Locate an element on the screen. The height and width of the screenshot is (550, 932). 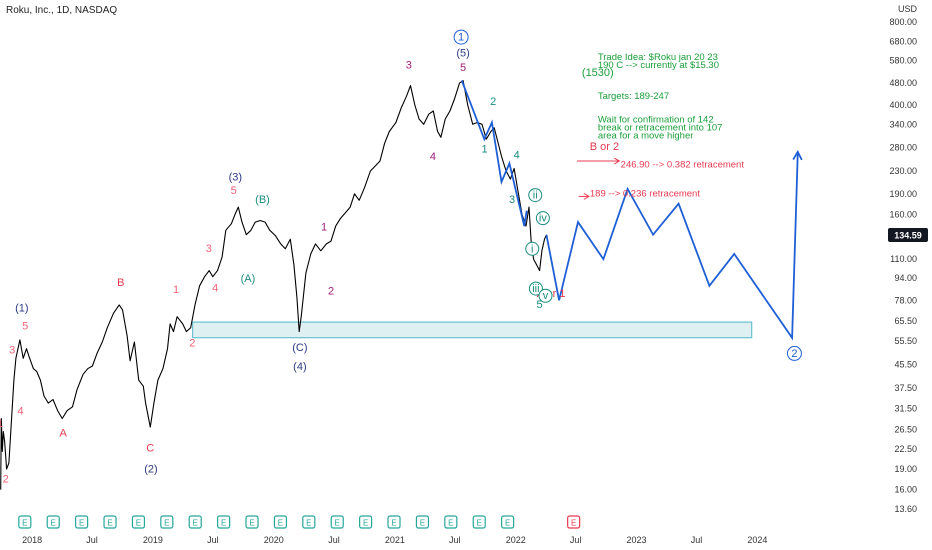
b-or-2-arrow-head is located at coordinates (617, 161).